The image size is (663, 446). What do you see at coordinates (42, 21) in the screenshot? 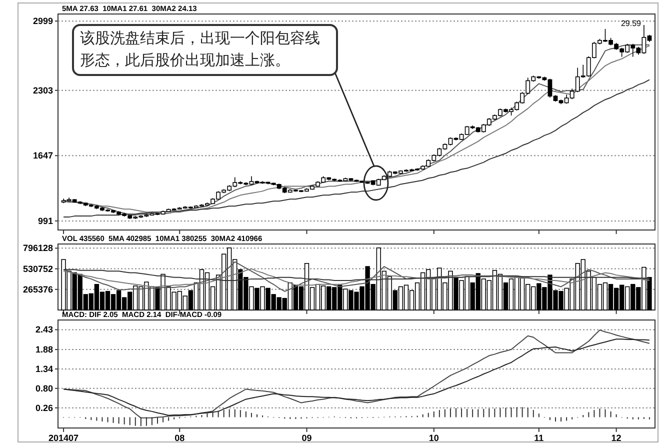
I see `y-tick-label: 2999` at bounding box center [42, 21].